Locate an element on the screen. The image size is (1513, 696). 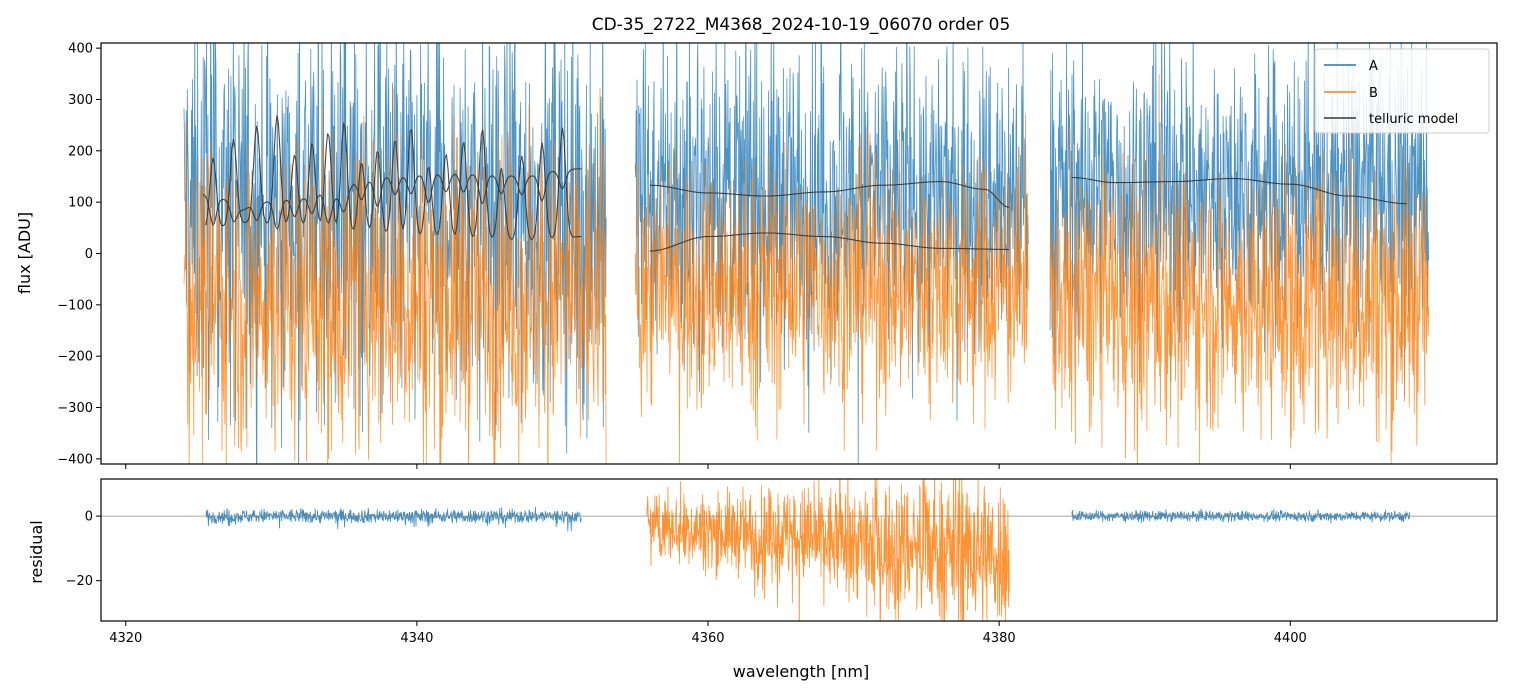
legend-label-telluric: telluric model is located at coordinates (1413, 119).